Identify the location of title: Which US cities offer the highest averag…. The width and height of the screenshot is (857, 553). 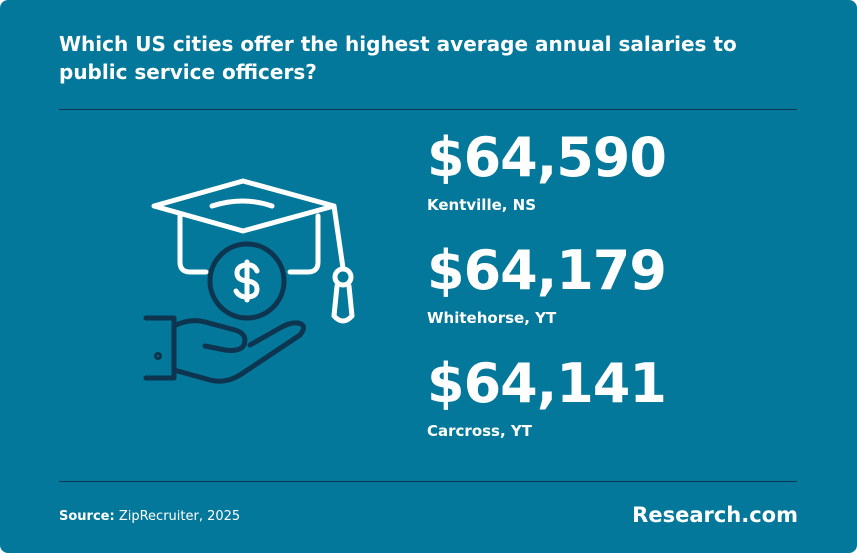
(398, 58).